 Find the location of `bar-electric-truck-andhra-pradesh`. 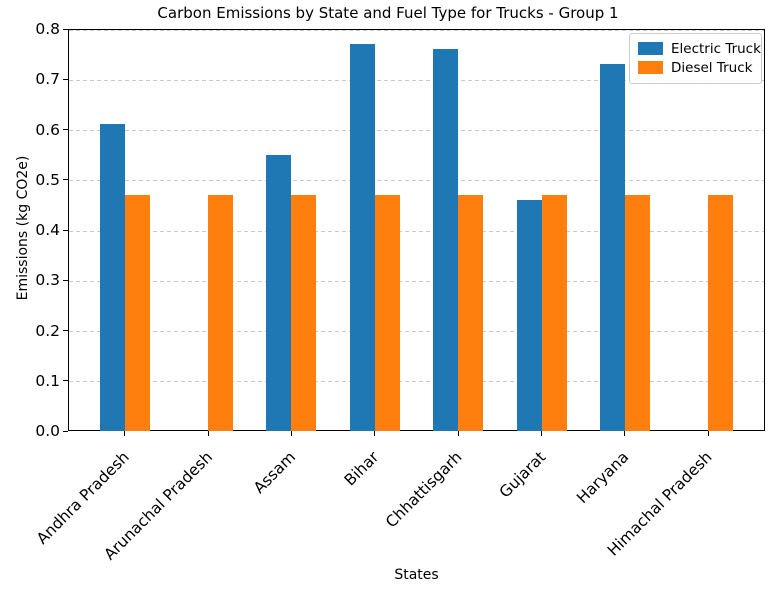

bar-electric-truck-andhra-pradesh is located at coordinates (112, 277).